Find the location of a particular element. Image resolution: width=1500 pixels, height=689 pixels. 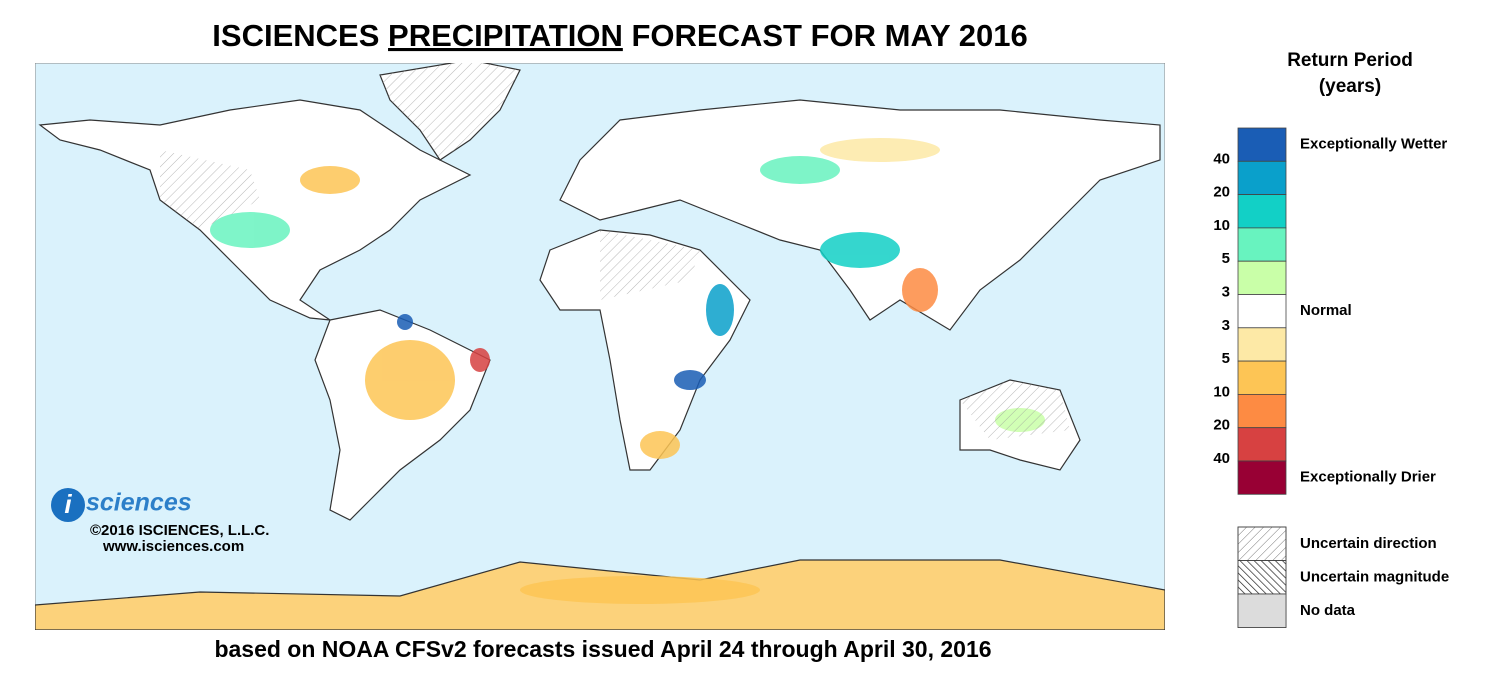

legend-label: Normal is located at coordinates (1326, 310).